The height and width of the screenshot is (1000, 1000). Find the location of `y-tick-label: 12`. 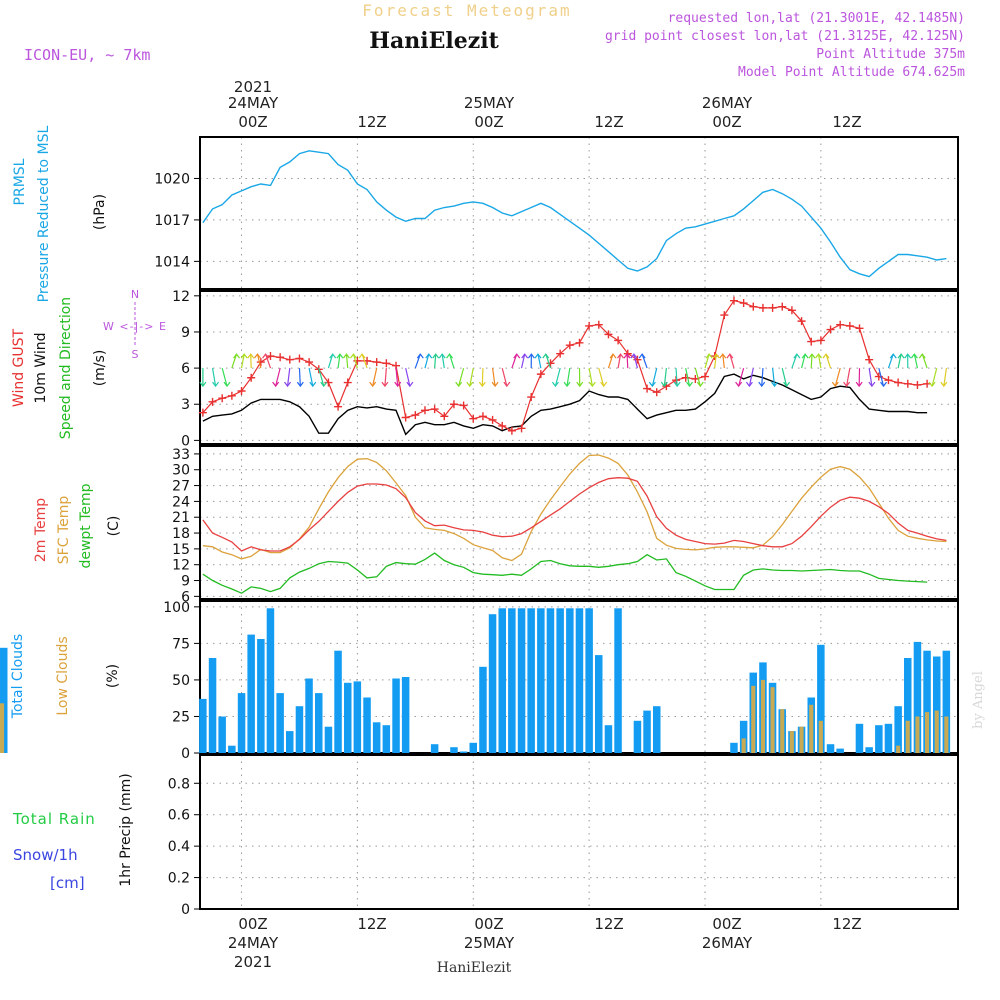

y-tick-label: 12 is located at coordinates (181, 297).